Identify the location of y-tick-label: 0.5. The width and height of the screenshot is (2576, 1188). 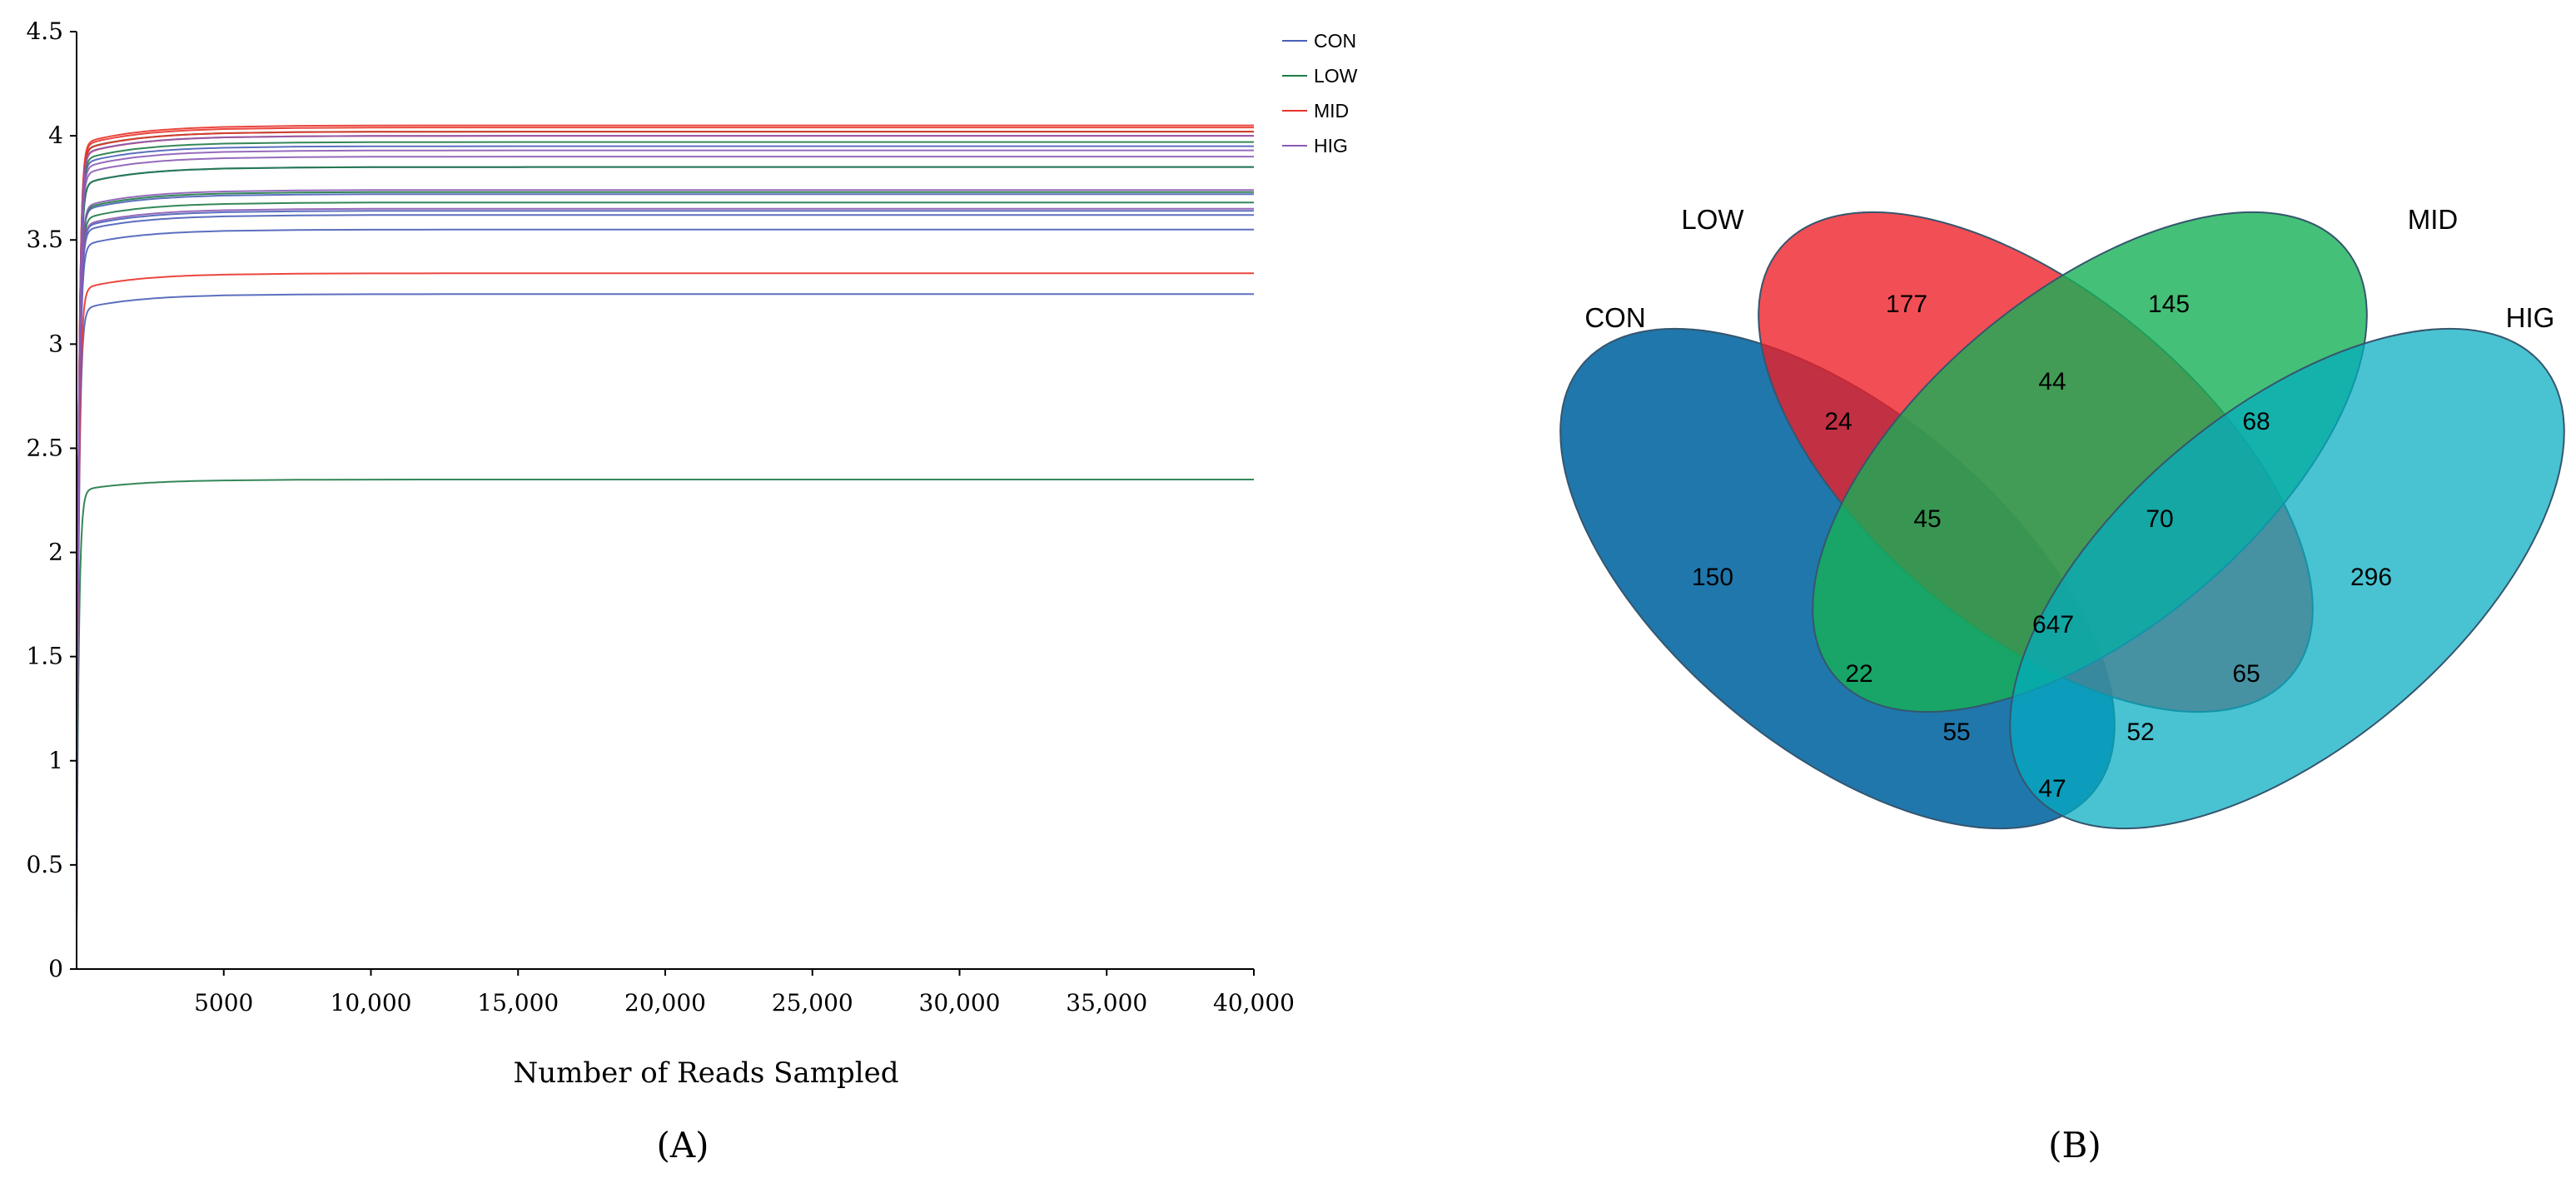
(44, 864).